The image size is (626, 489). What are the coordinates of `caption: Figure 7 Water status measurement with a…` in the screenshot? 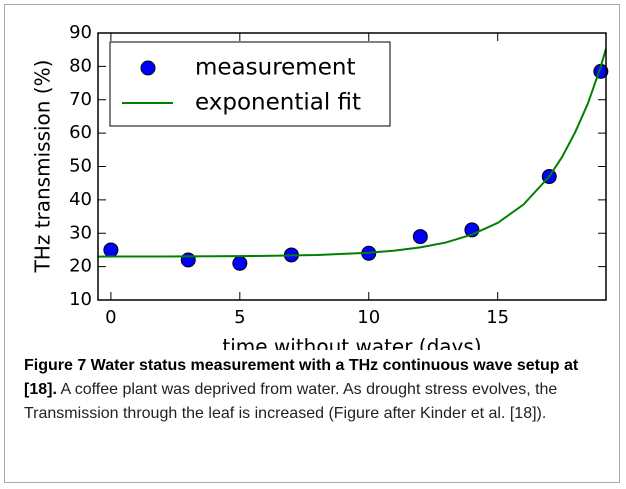 It's located at (319, 390).